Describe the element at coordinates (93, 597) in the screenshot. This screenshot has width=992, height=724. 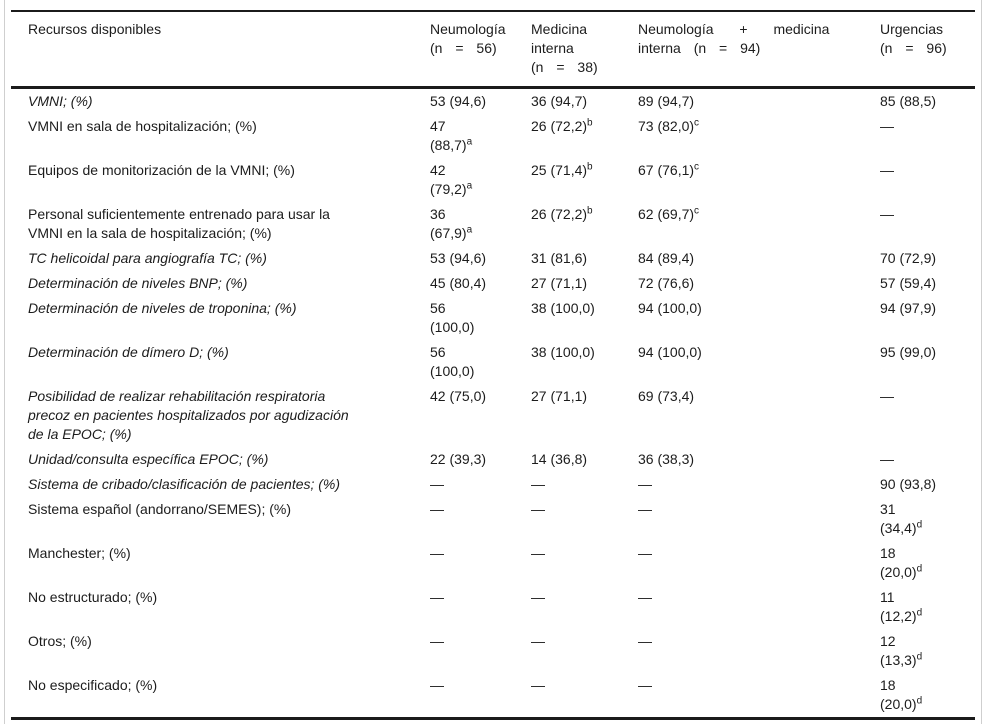
I see `row-label-line: No estructurado; (%)` at that location.